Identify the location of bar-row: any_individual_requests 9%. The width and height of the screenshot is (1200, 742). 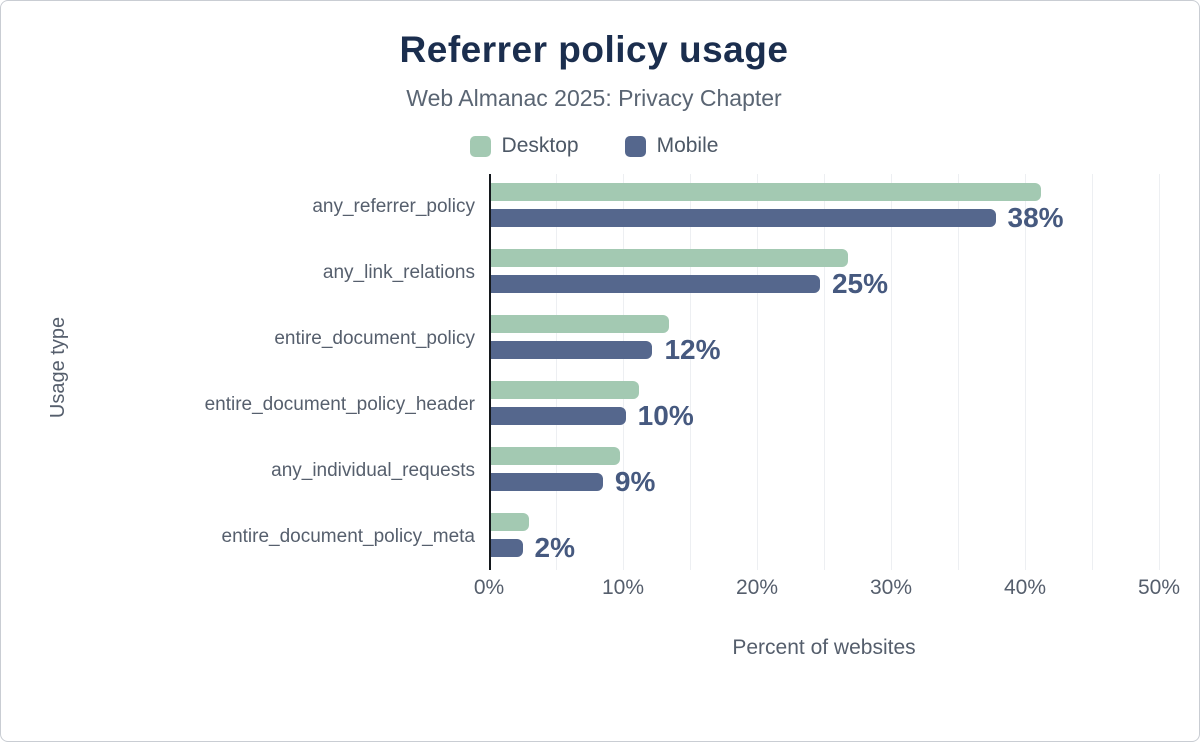
(624, 471).